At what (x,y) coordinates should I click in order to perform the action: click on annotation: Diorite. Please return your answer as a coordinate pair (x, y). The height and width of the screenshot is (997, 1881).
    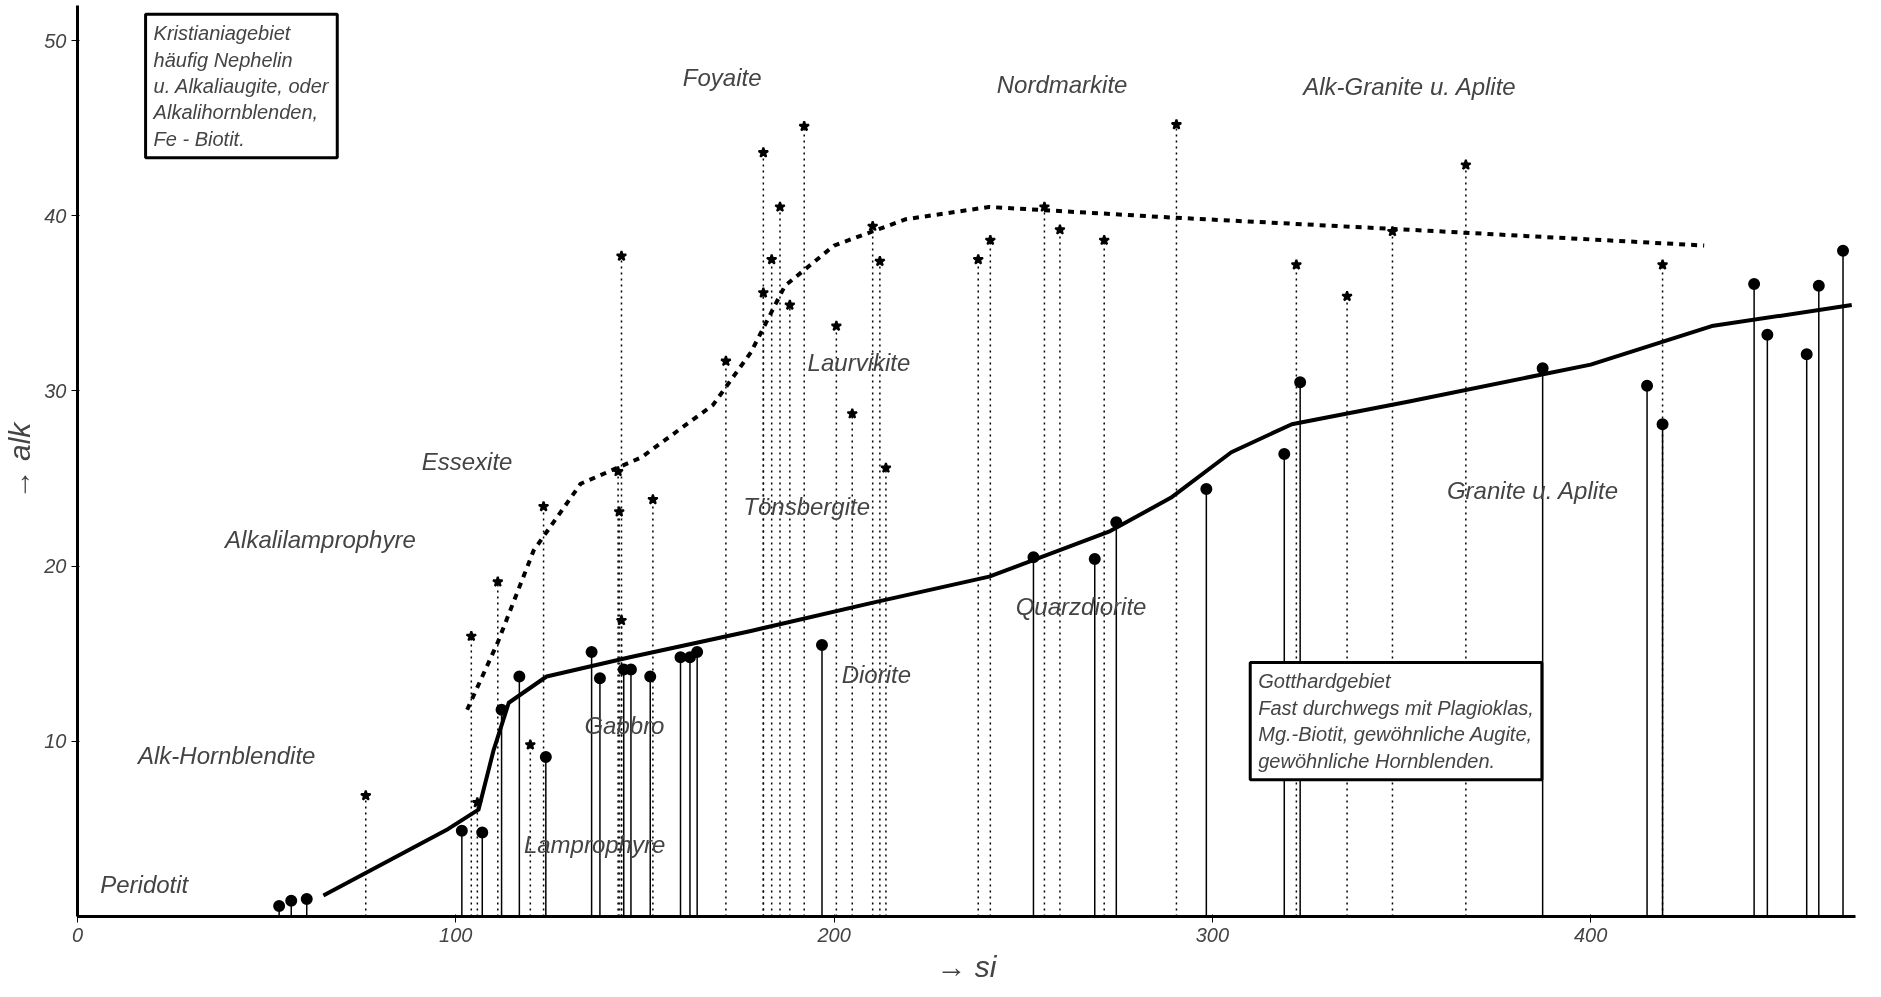
    Looking at the image, I should click on (876, 675).